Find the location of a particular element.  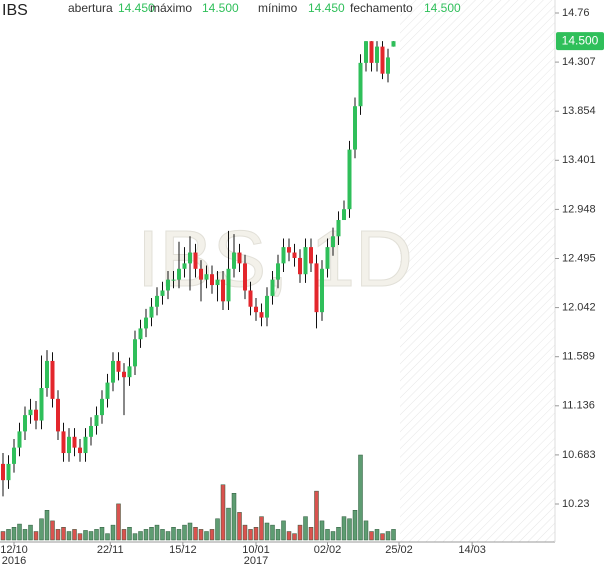

y-tick-label: 13.401 is located at coordinates (579, 160).